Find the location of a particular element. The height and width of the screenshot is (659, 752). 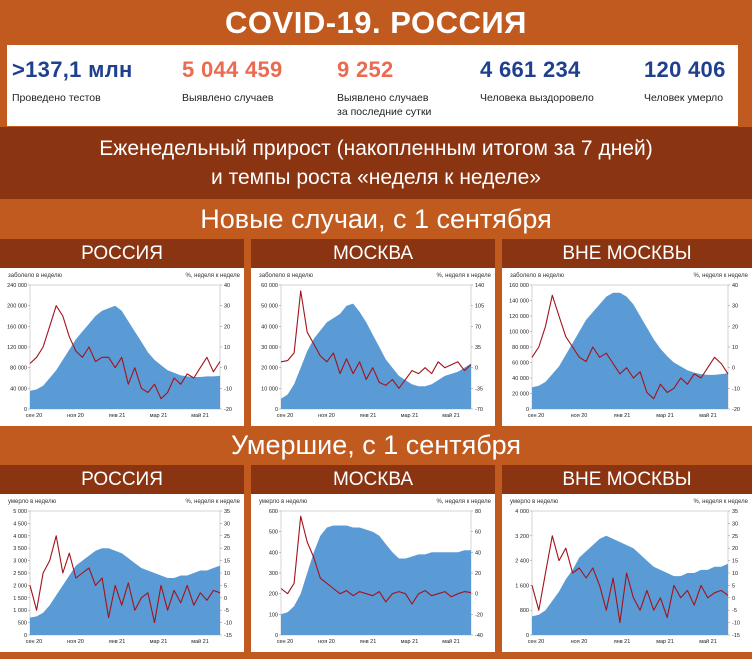

stat-recovered-label: Человека выздоровело is located at coordinates (537, 98).